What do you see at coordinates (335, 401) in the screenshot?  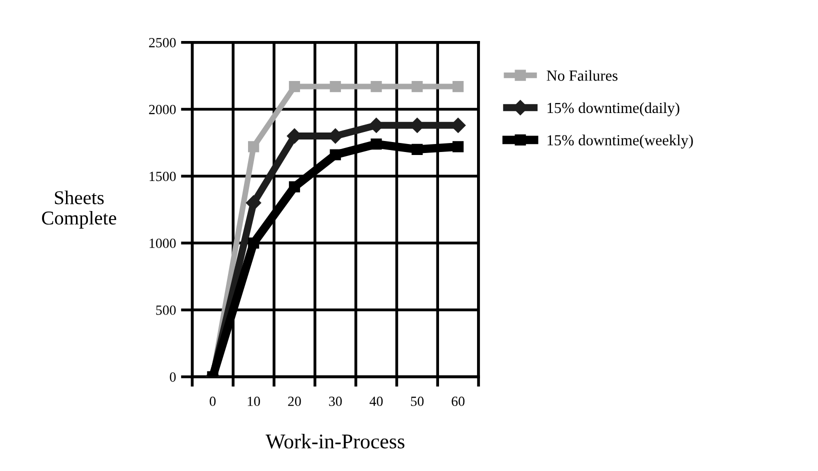 I see `x-tick-label: 30` at bounding box center [335, 401].